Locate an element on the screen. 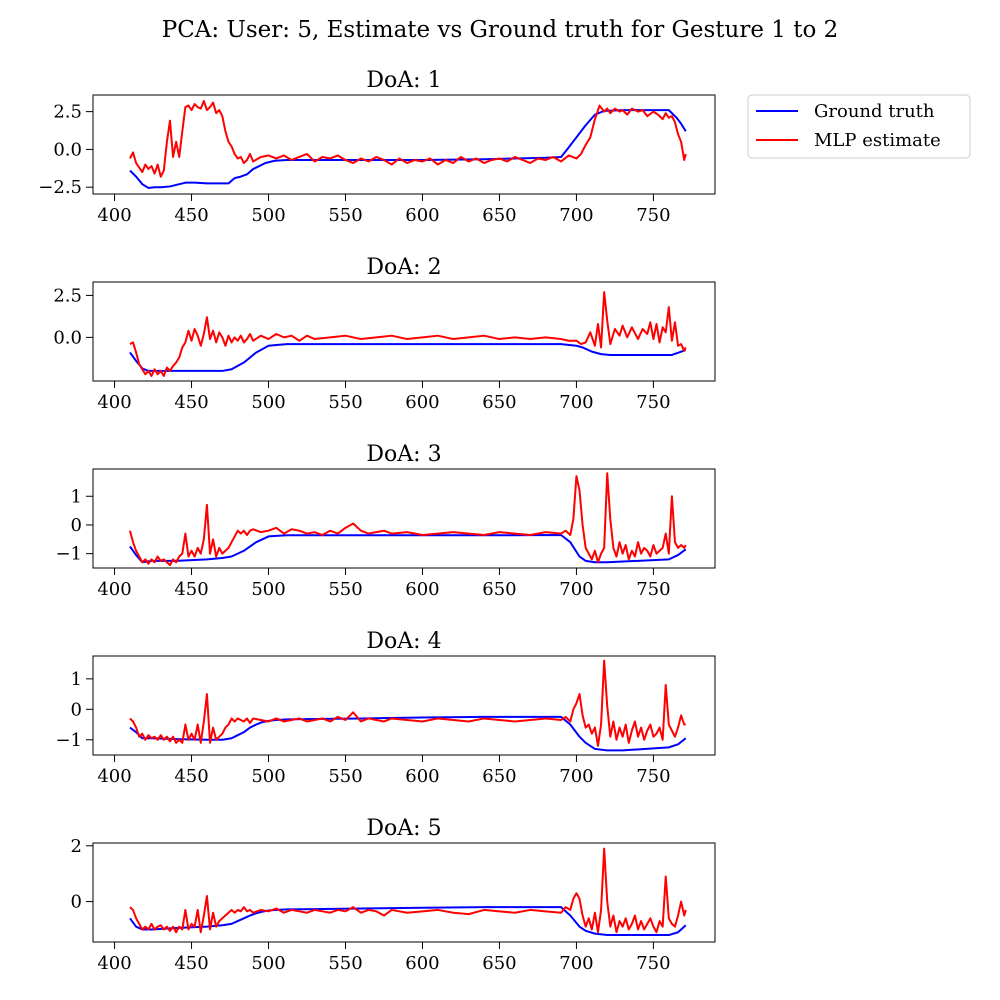  y-tick-label: 2 is located at coordinates (76, 846).